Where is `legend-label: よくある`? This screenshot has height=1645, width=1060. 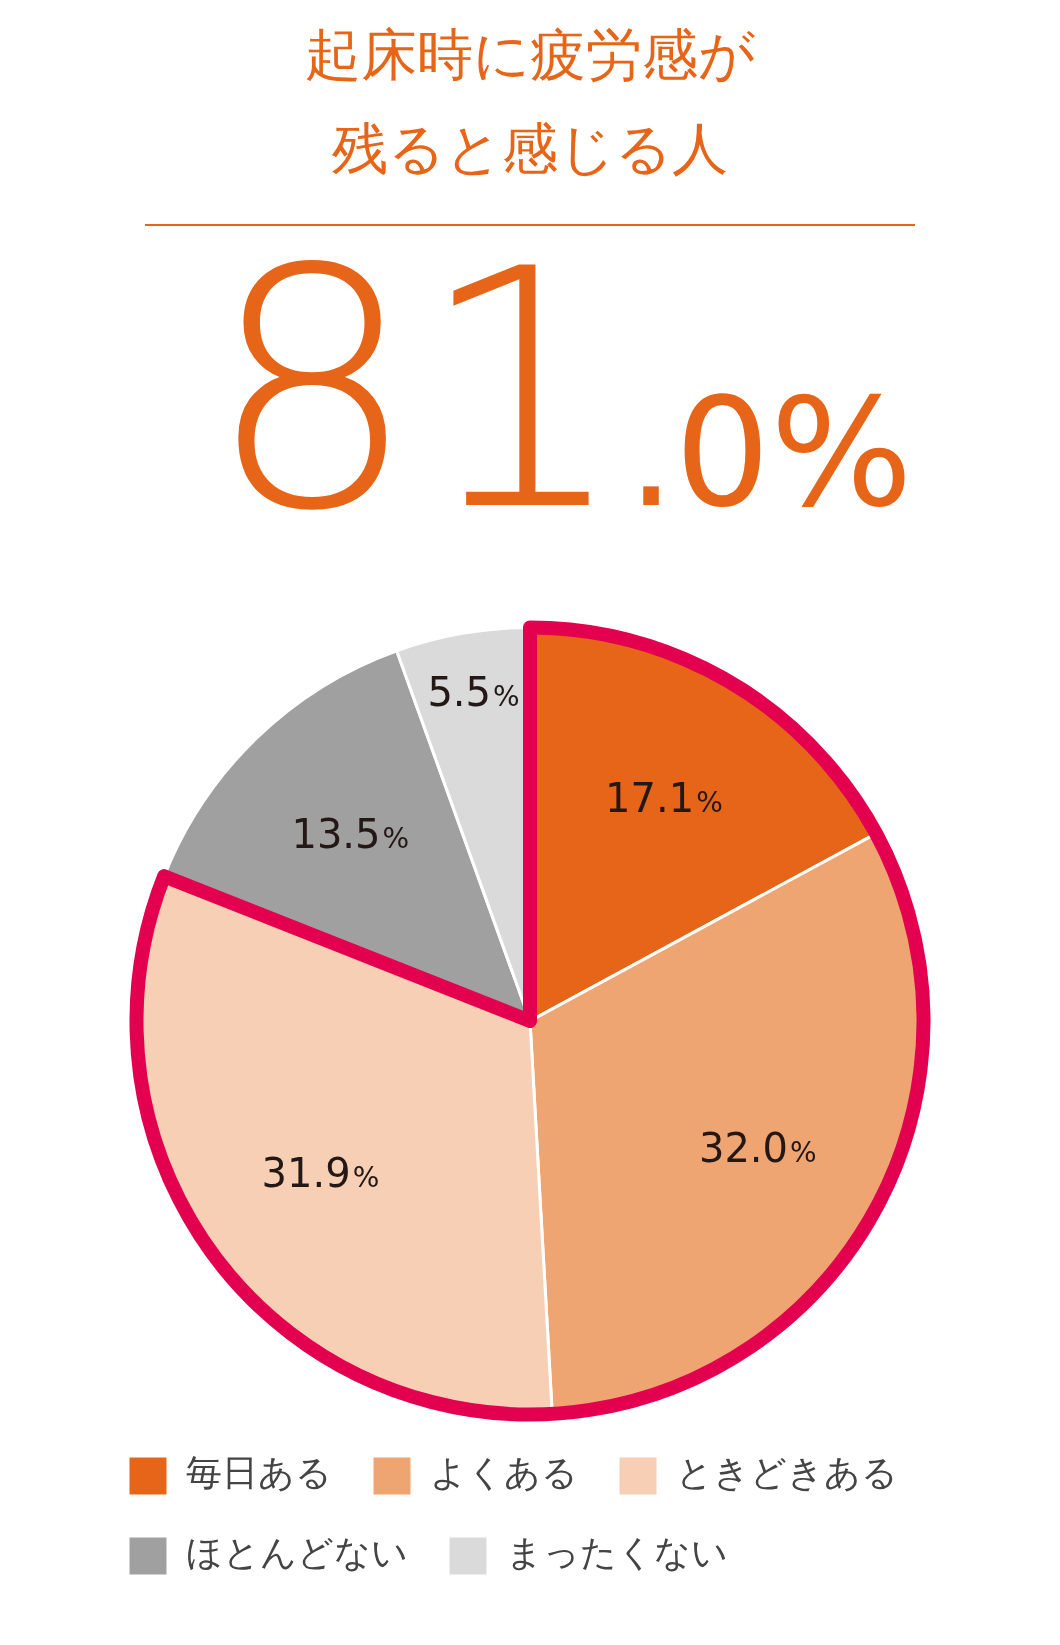
legend-label: よくある is located at coordinates (504, 1473).